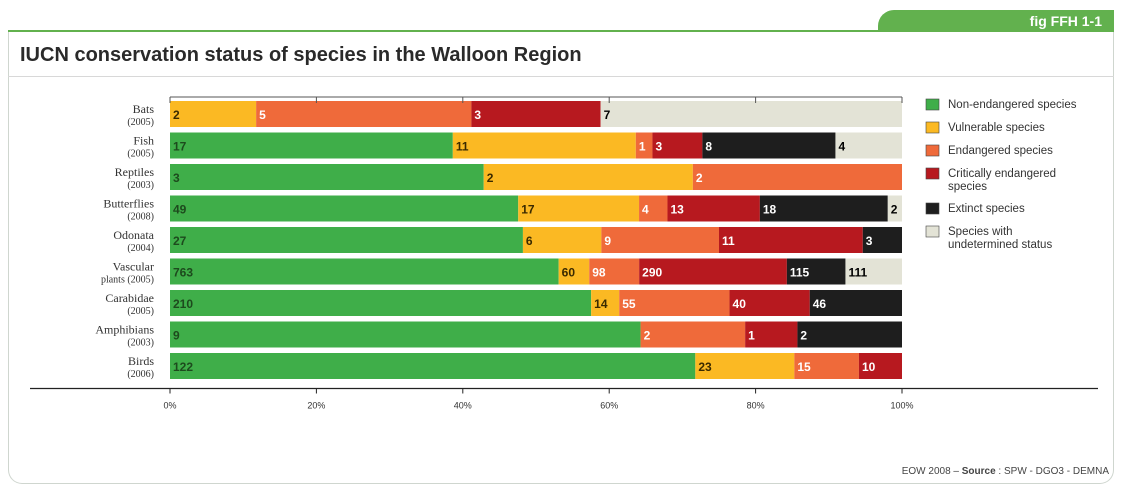 Image resolution: width=1123 pixels, height=490 pixels. Describe the element at coordinates (1012, 105) in the screenshot. I see `legend-label: Non-endangered species` at that location.